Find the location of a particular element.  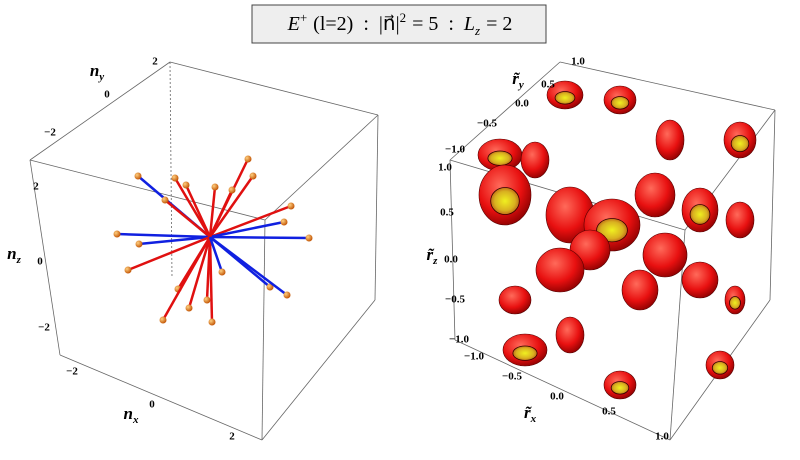

vectors is located at coordinates (213, 240).